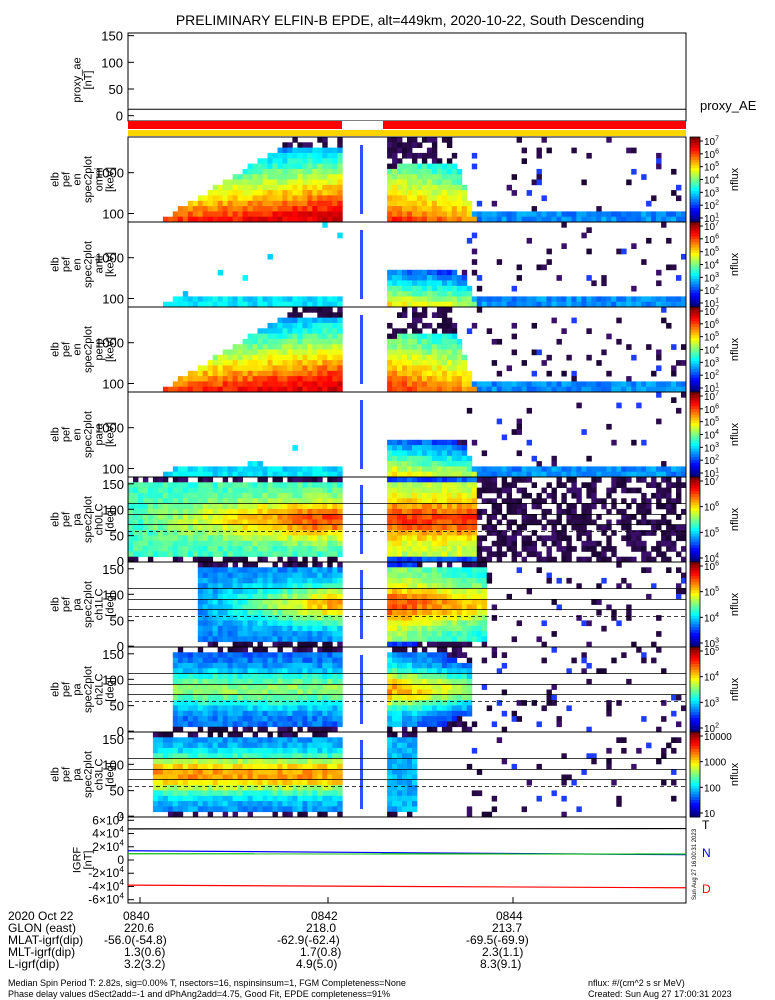 The image size is (775, 1000). What do you see at coordinates (711, 312) in the screenshot?
I see `colorbar-tick-label: 107` at bounding box center [711, 312].